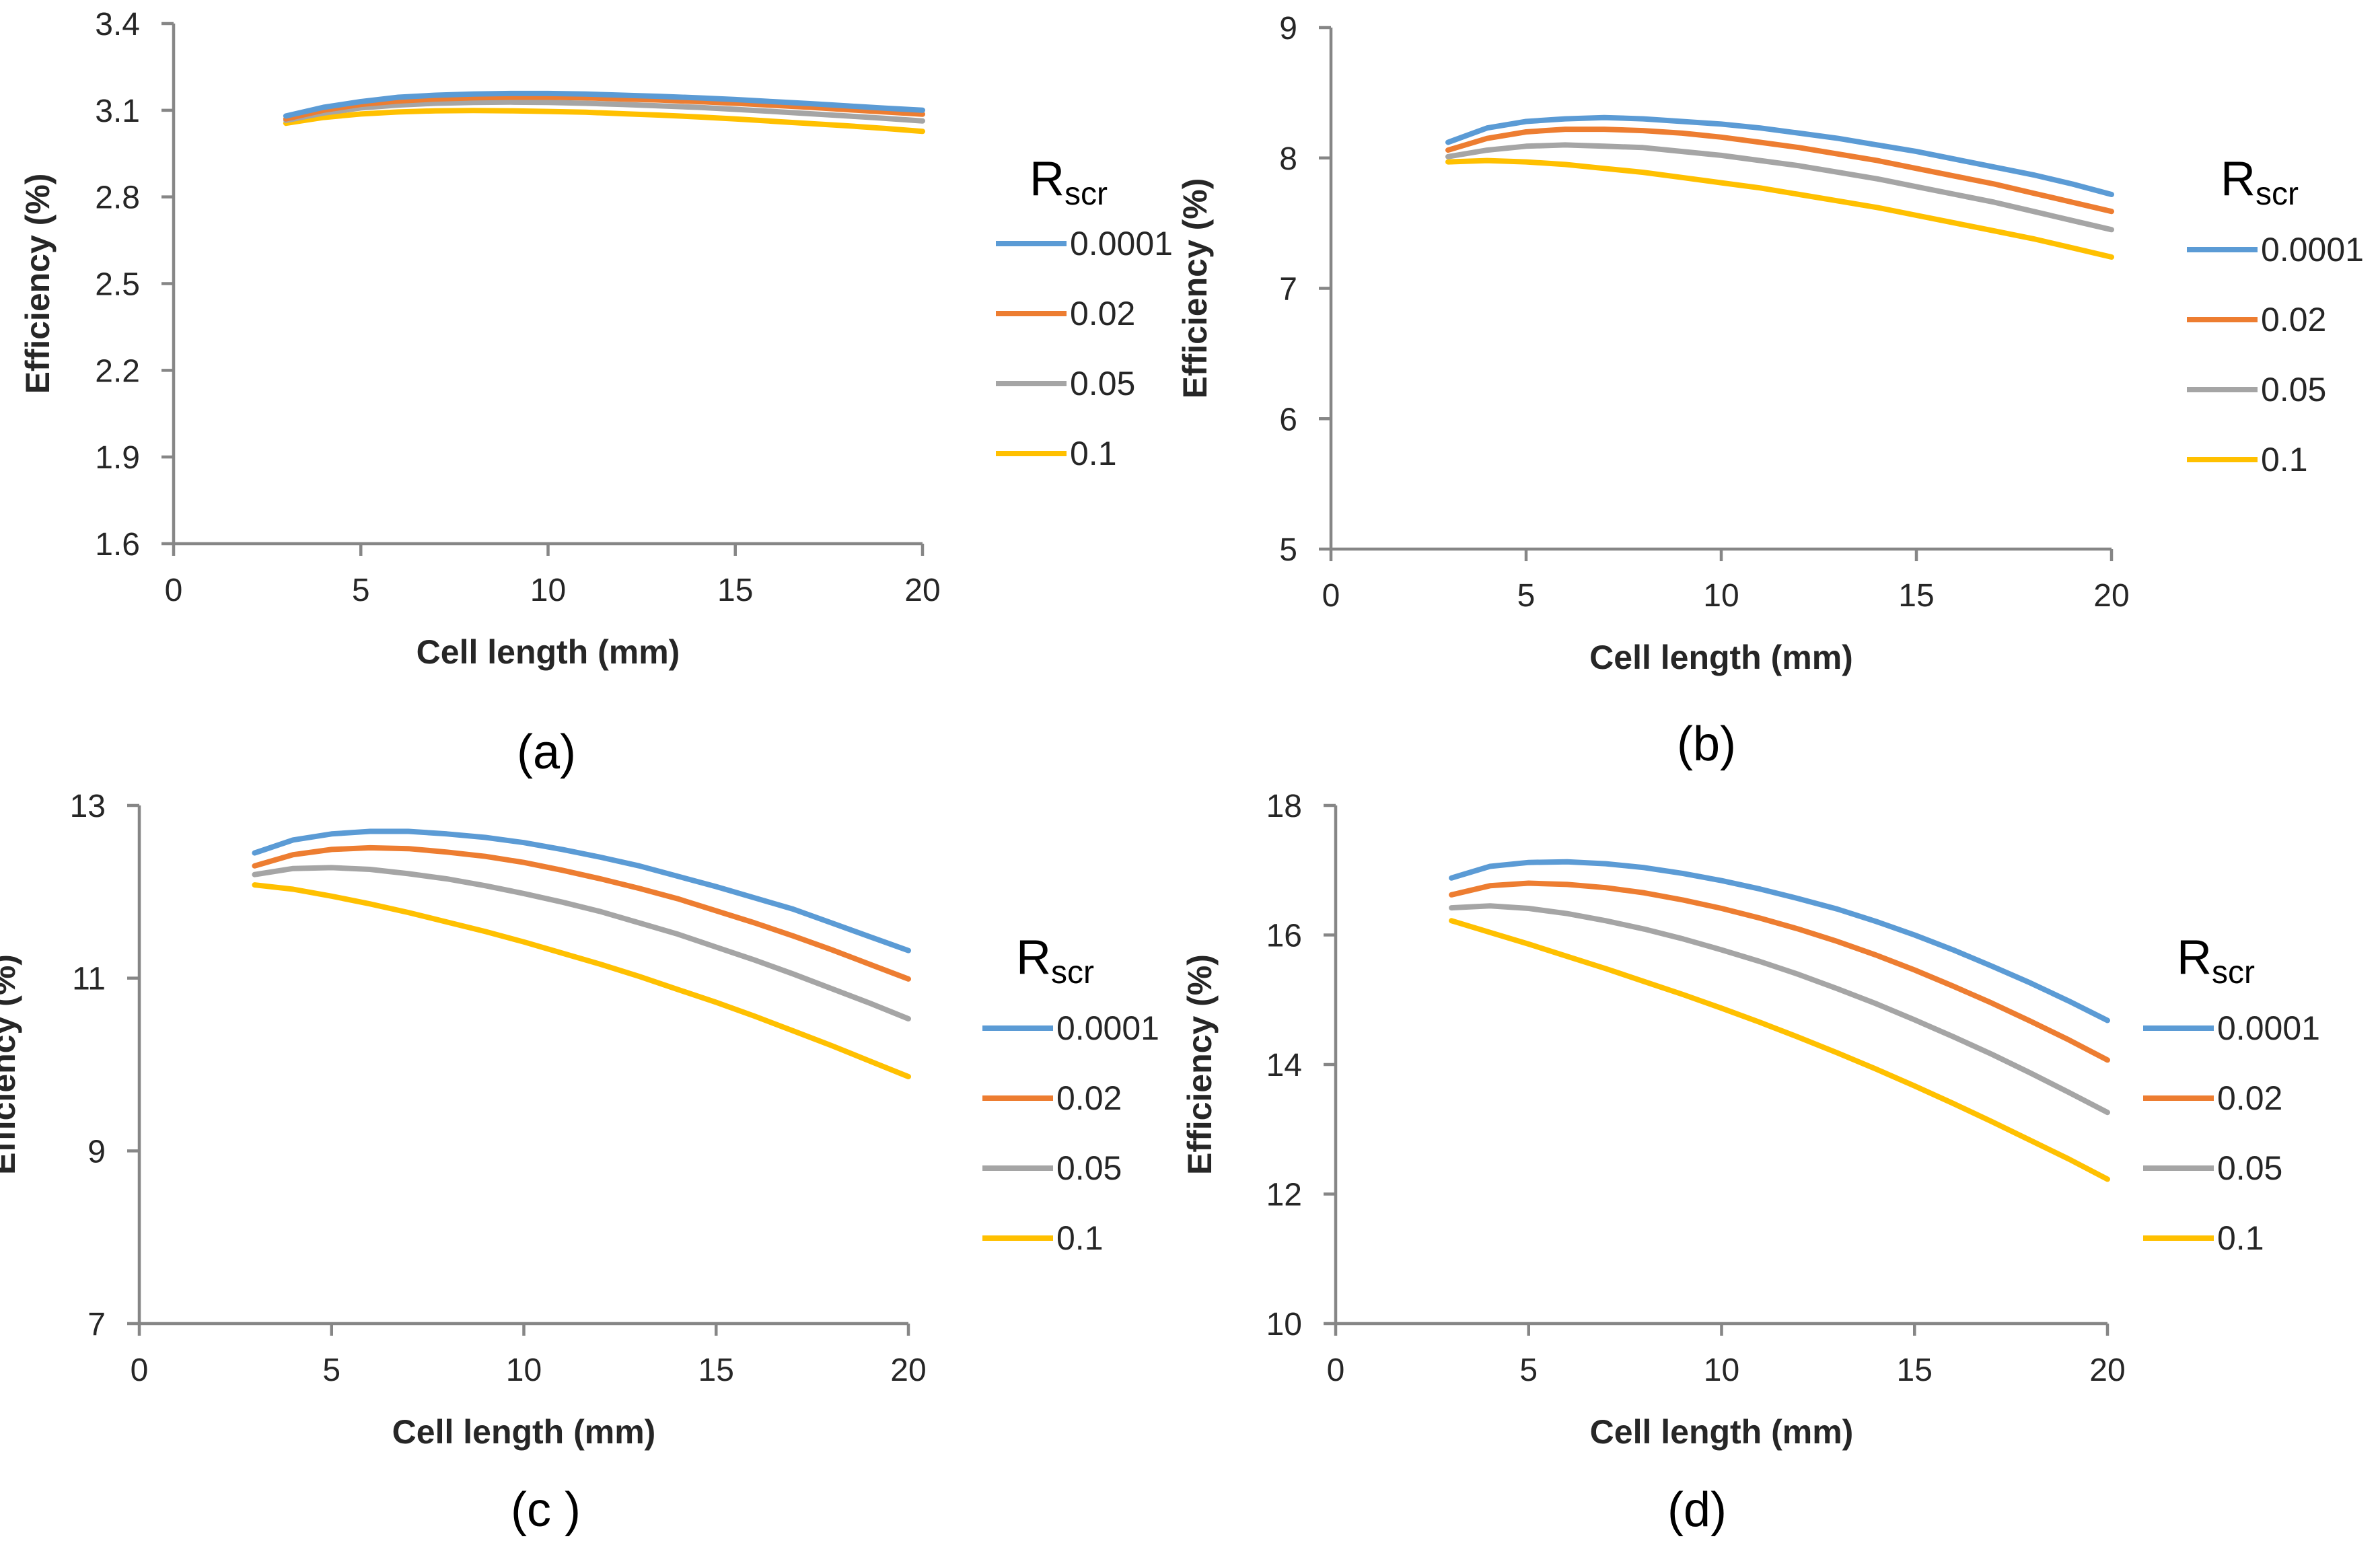  What do you see at coordinates (716, 1371) in the screenshot?
I see `chart-2-x-tick-label: 15` at bounding box center [716, 1371].